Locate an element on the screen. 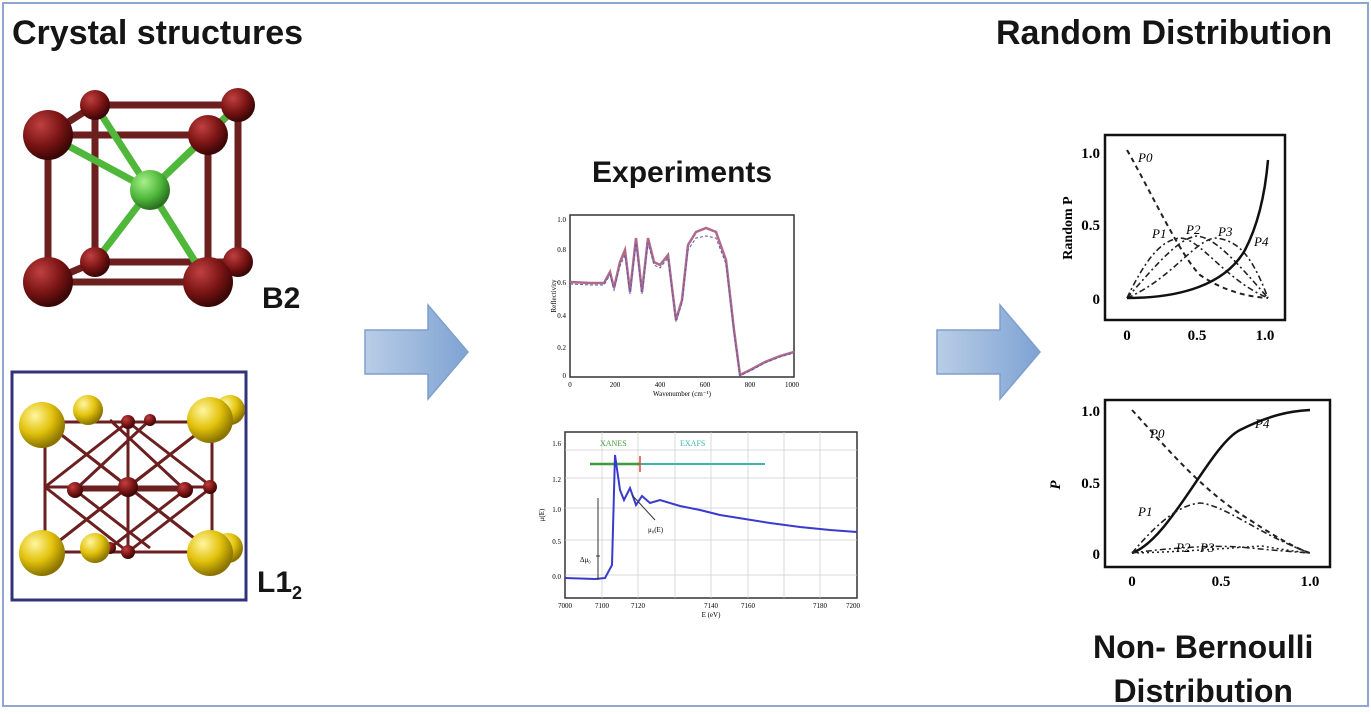 Image resolution: width=1371 pixels, height=714 pixels. b2-crystal-model is located at coordinates (139, 197).